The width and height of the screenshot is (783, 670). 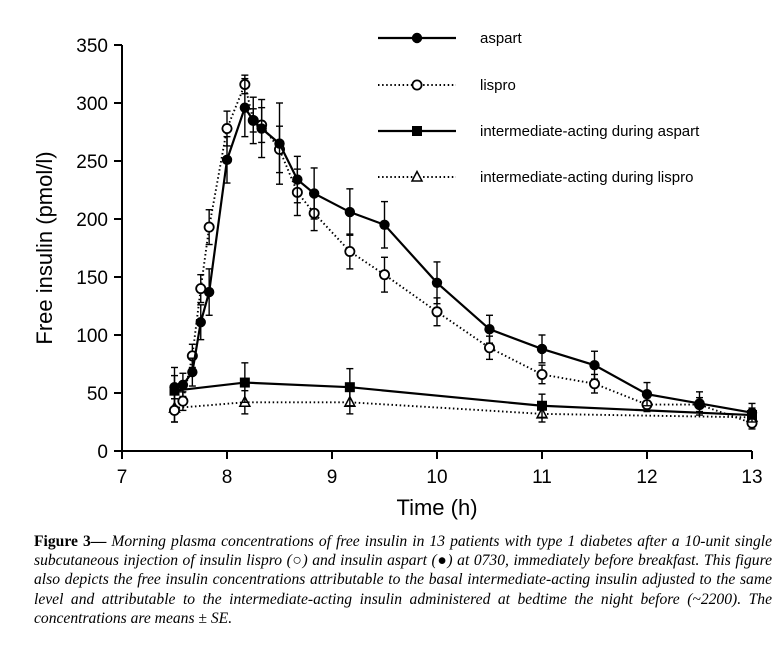 What do you see at coordinates (590, 131) in the screenshot?
I see `legend-label-intermediate-acting-during-aspart: intermediate-acting during aspart` at bounding box center [590, 131].